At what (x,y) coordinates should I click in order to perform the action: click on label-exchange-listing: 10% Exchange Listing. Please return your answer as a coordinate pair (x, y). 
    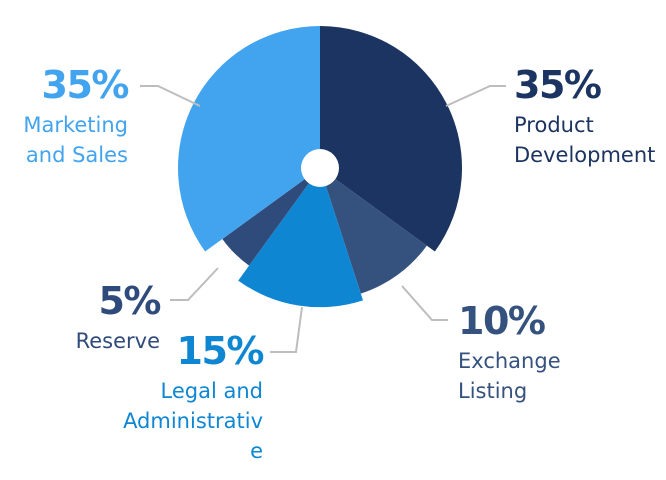
    Looking at the image, I should click on (509, 354).